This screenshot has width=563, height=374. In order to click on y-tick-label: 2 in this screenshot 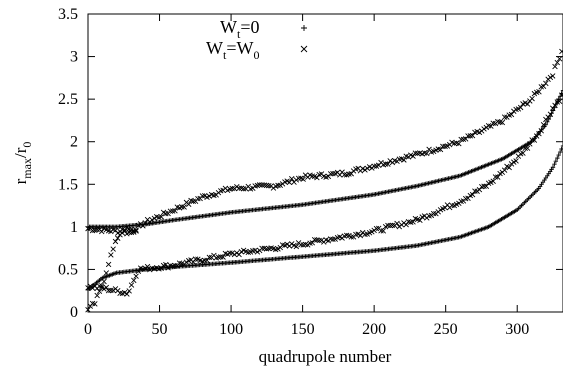, I will do `click(74, 142)`.